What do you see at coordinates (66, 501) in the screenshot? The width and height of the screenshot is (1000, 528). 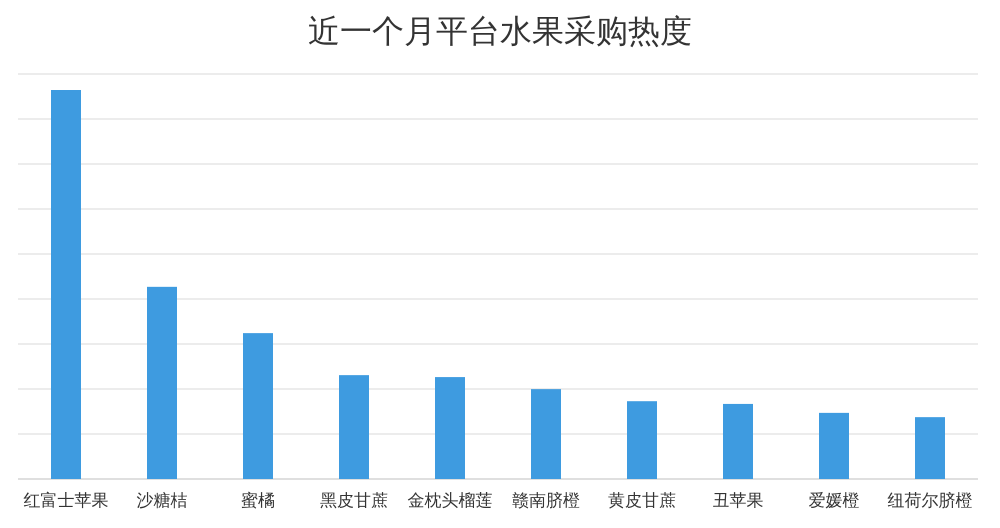 I see `x-tick-label: 红富士苹果` at bounding box center [66, 501].